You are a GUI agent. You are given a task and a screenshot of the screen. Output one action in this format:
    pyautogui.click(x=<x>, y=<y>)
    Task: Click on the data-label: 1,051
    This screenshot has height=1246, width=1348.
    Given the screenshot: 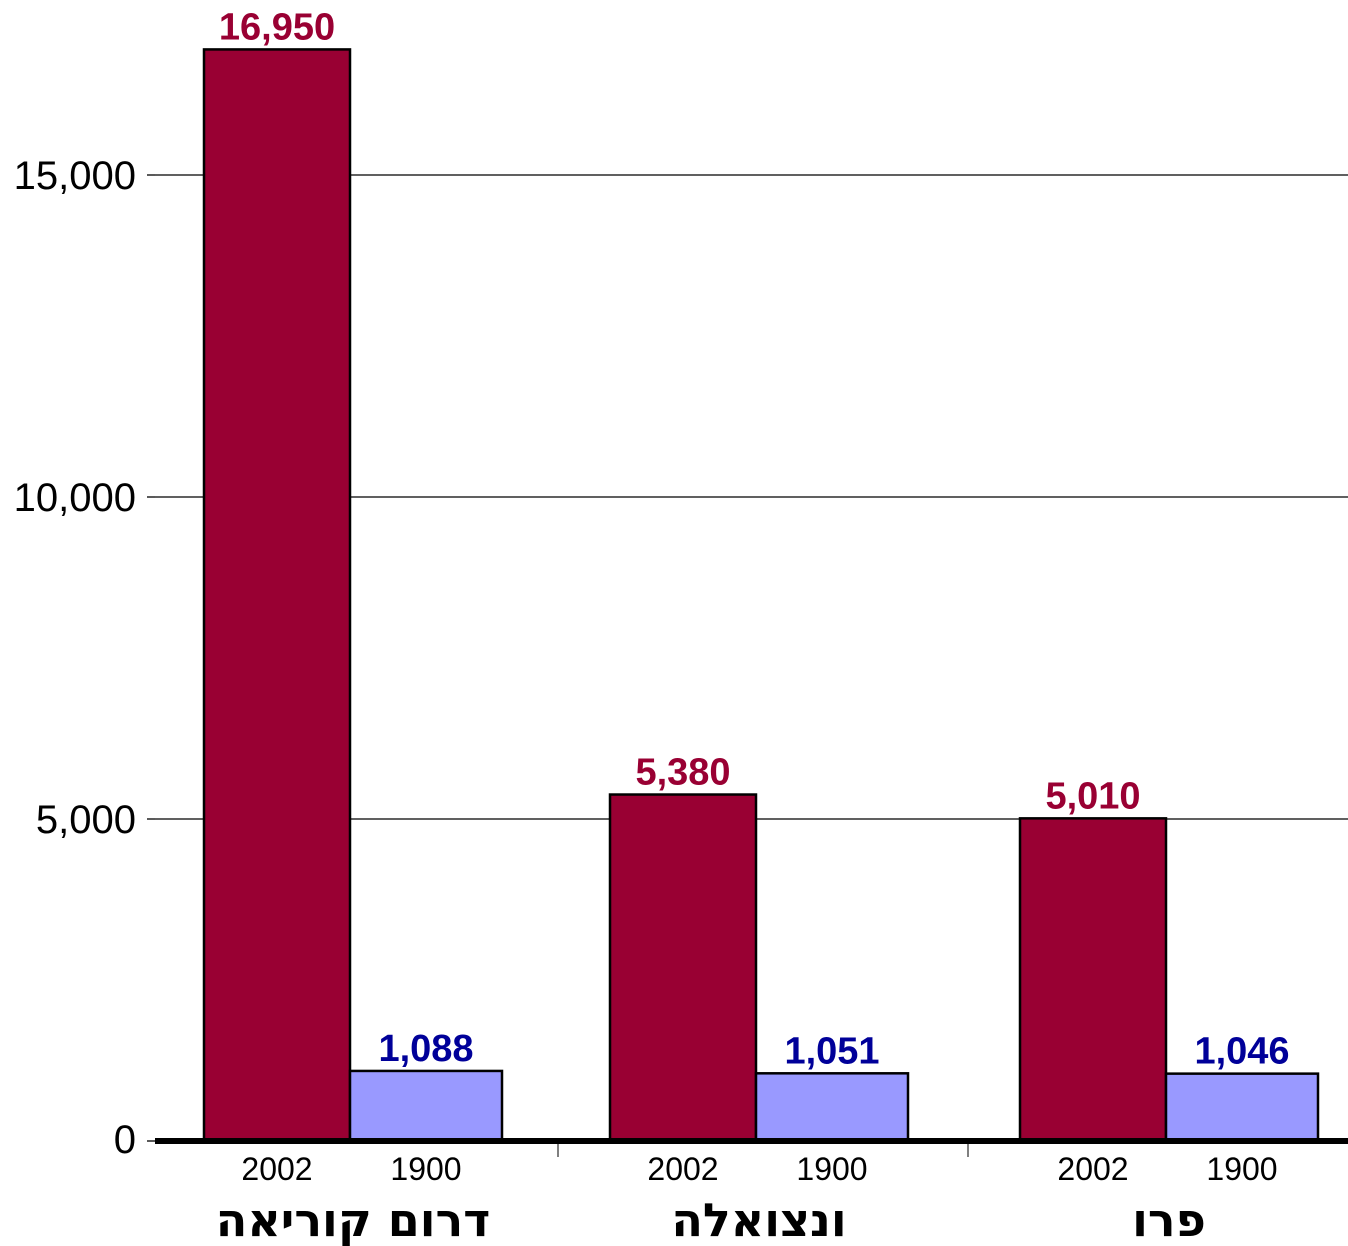 What is the action you would take?
    pyautogui.click(x=831, y=1051)
    